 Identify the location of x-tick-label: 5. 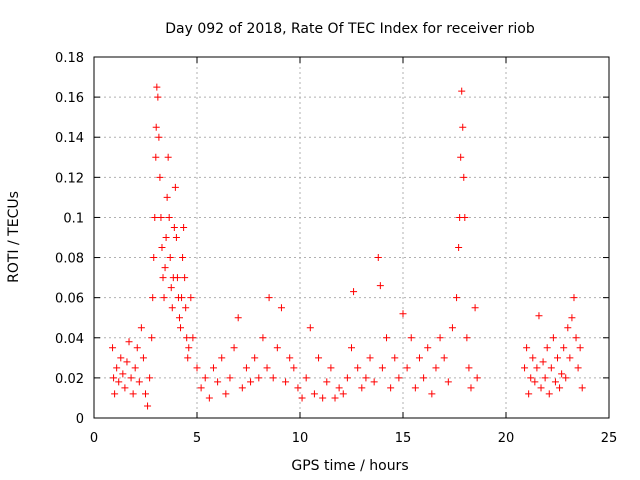
(197, 438).